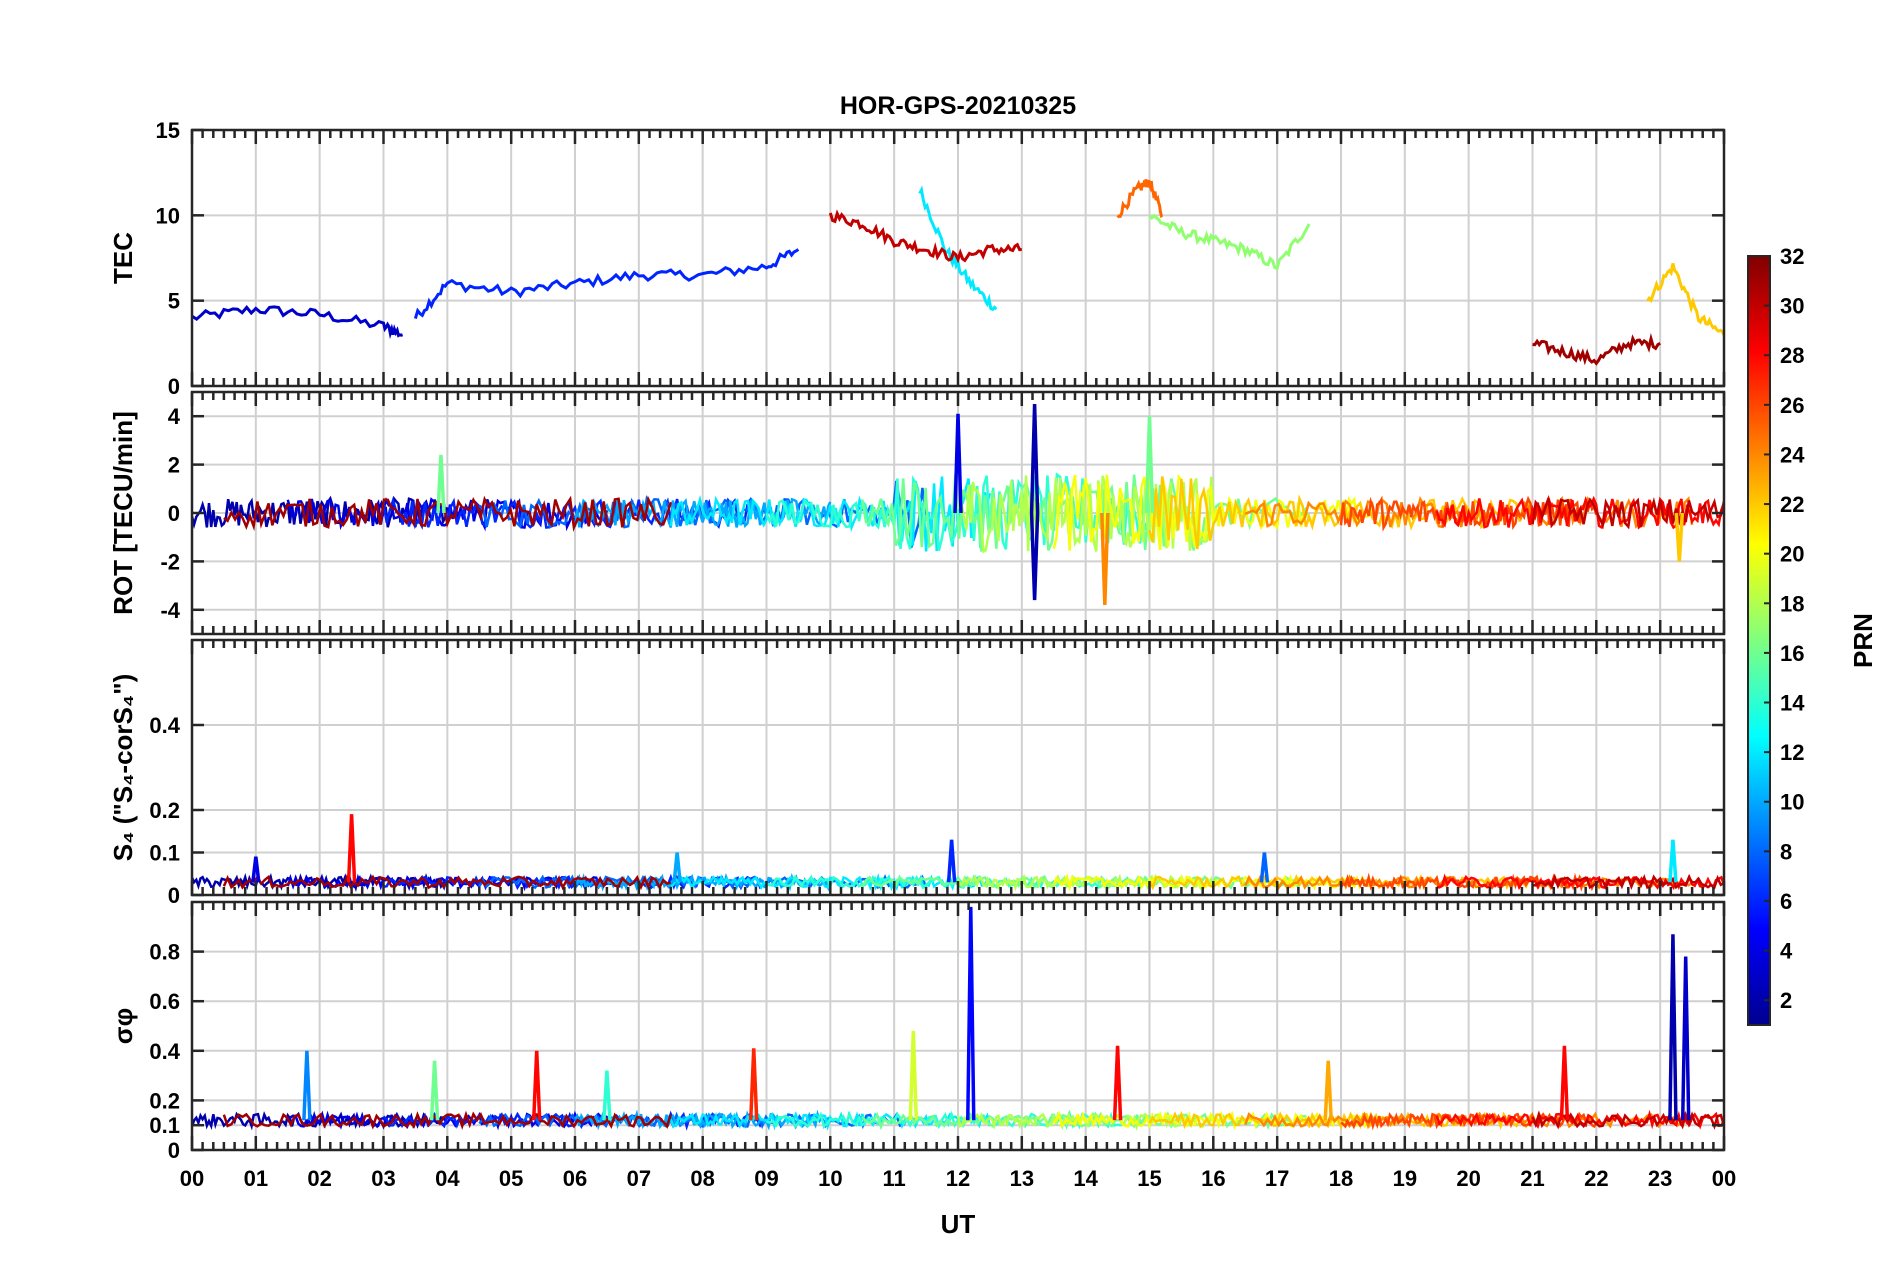  Describe the element at coordinates (383, 1178) in the screenshot. I see `x-tick-label: 03` at that location.